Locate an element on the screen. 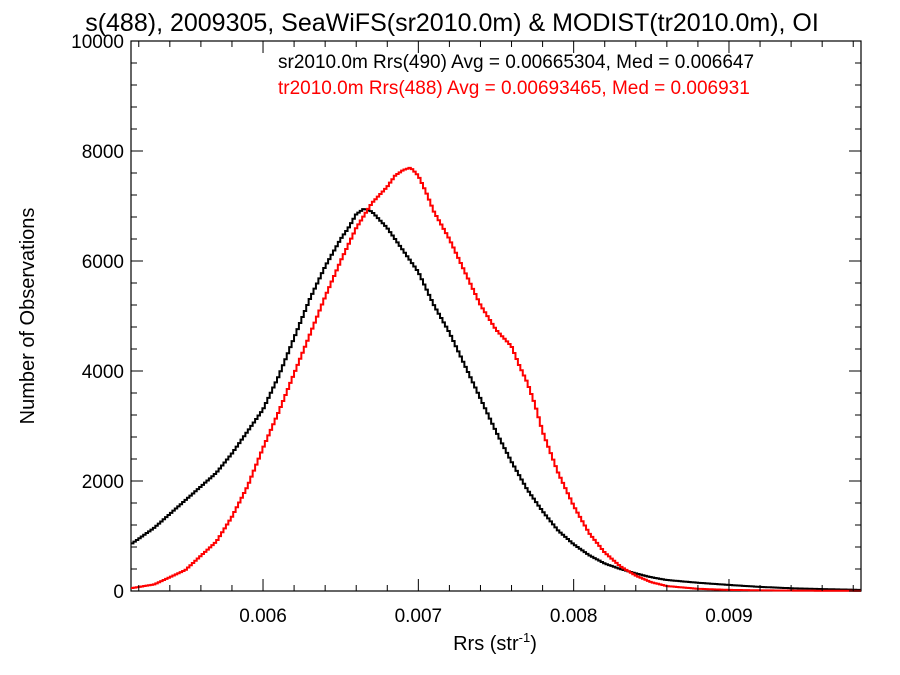 This screenshot has width=900, height=675. x-axis-label-suffix: ) is located at coordinates (533, 644).